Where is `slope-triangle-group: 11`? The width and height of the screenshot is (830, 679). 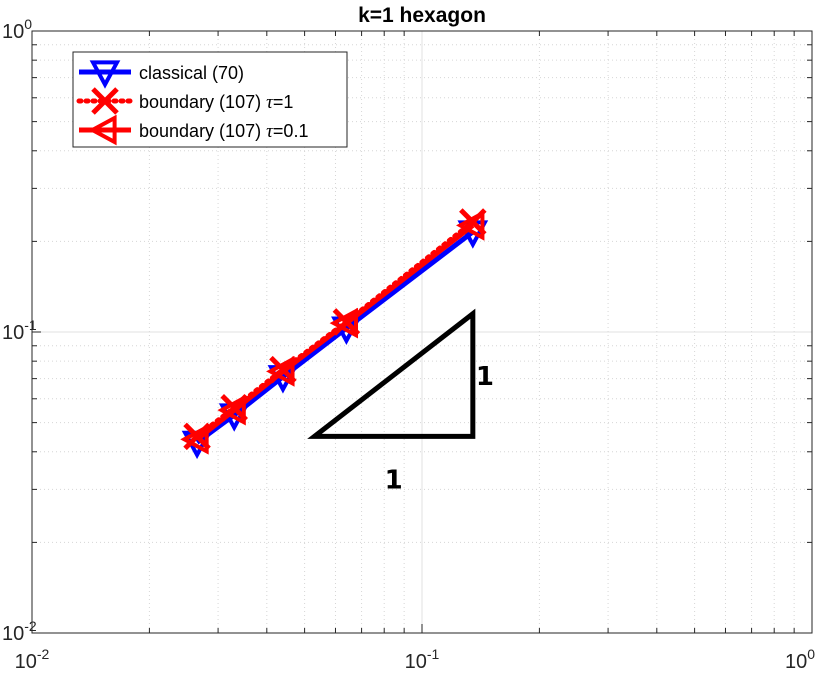
slope-triangle-group: 11 is located at coordinates (400, 401).